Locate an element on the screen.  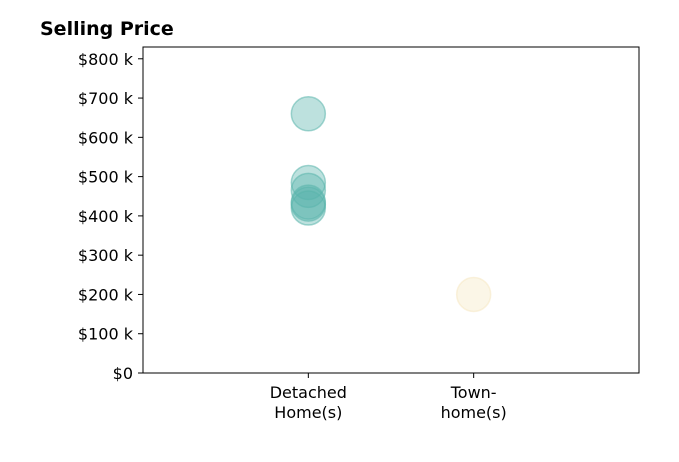
y-tick-label: $300 k is located at coordinates (106, 255).